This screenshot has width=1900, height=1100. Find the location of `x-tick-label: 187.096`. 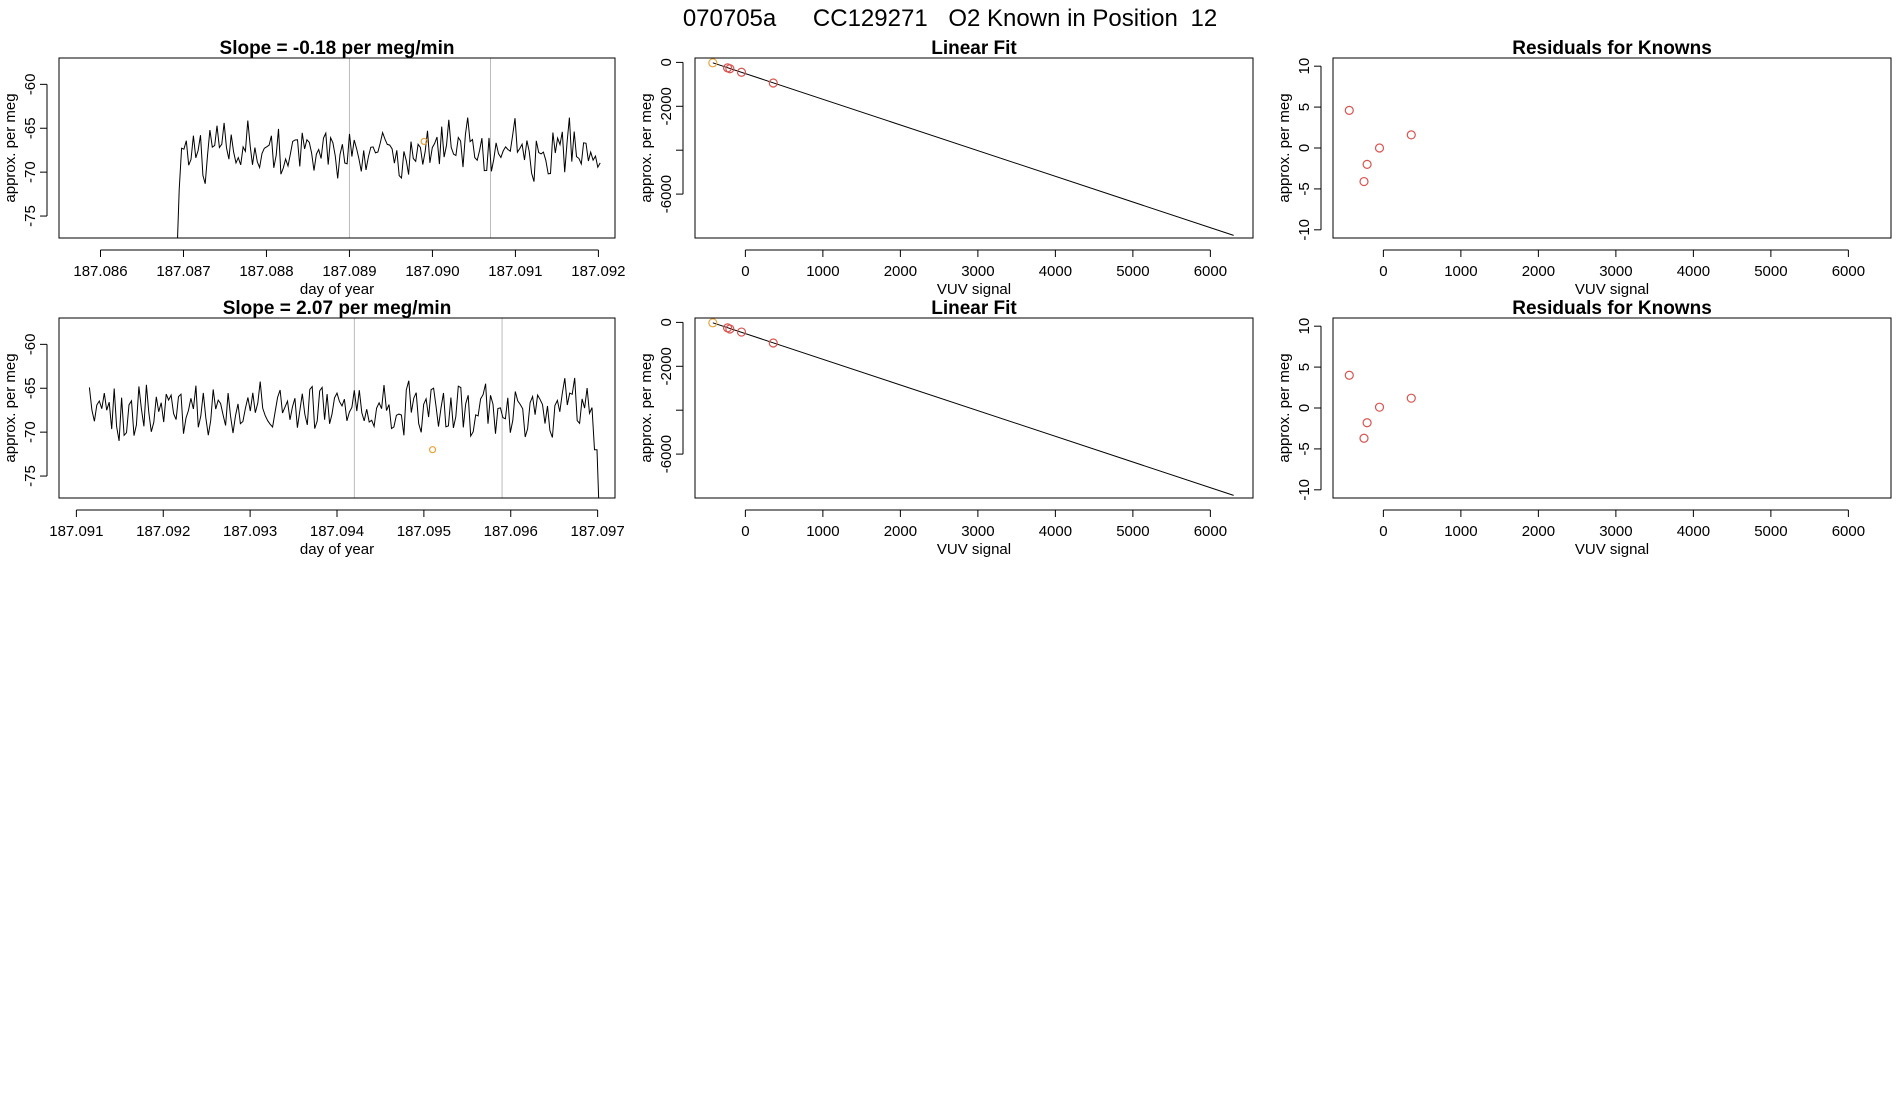

x-tick-label: 187.096 is located at coordinates (511, 531).